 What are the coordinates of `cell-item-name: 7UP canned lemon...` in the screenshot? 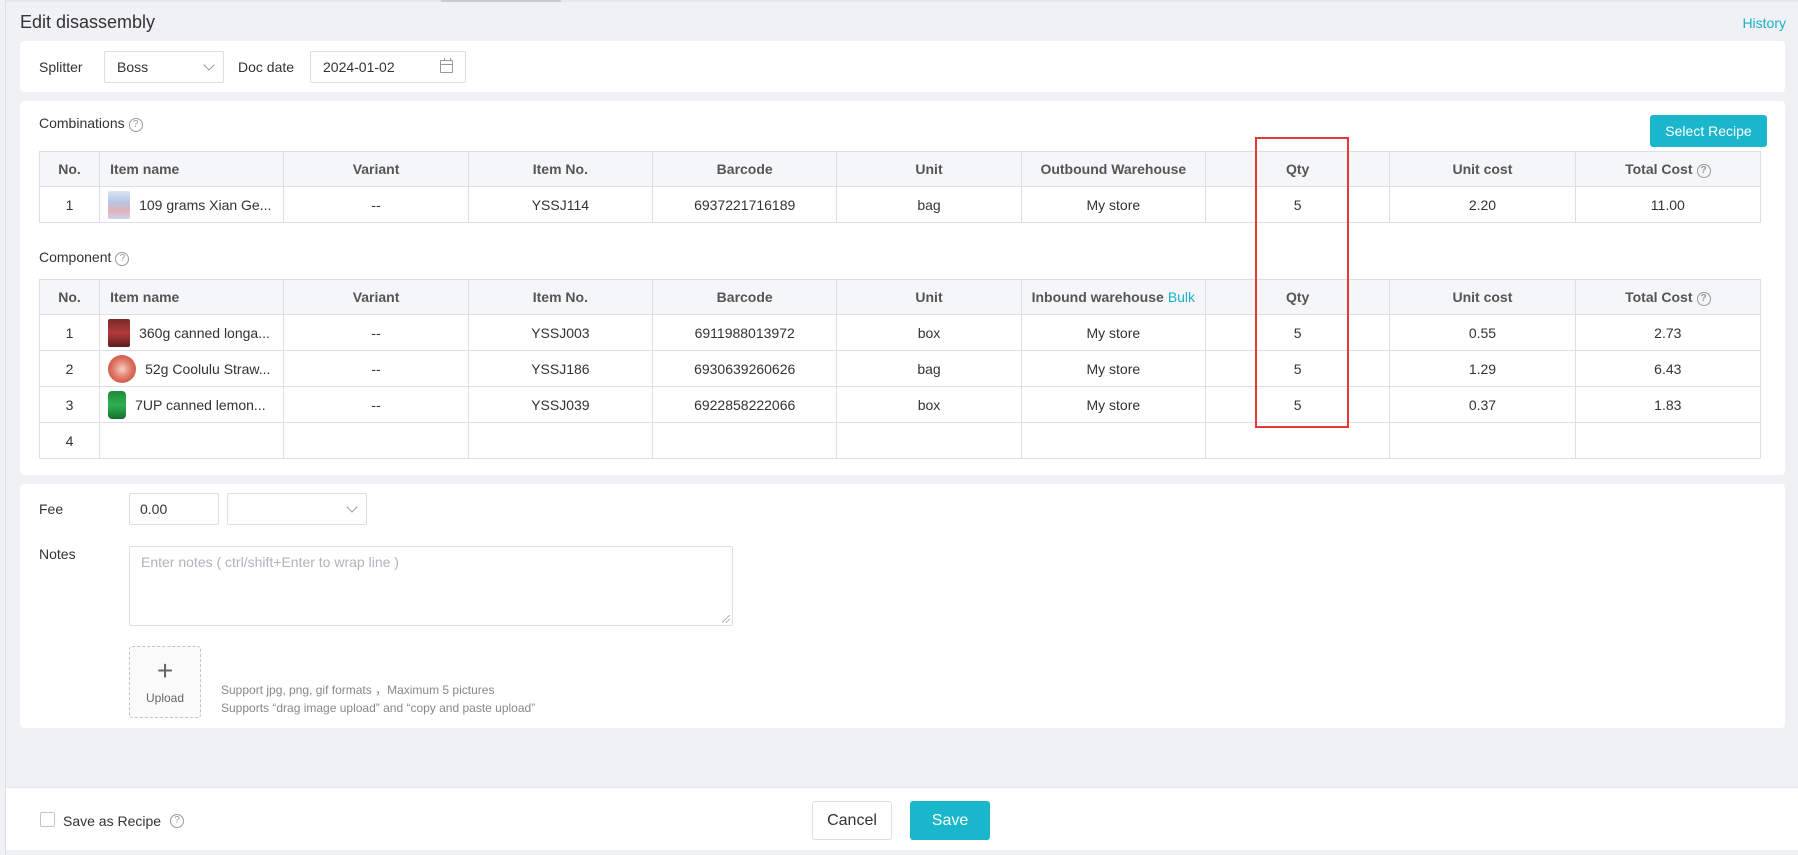 It's located at (192, 404).